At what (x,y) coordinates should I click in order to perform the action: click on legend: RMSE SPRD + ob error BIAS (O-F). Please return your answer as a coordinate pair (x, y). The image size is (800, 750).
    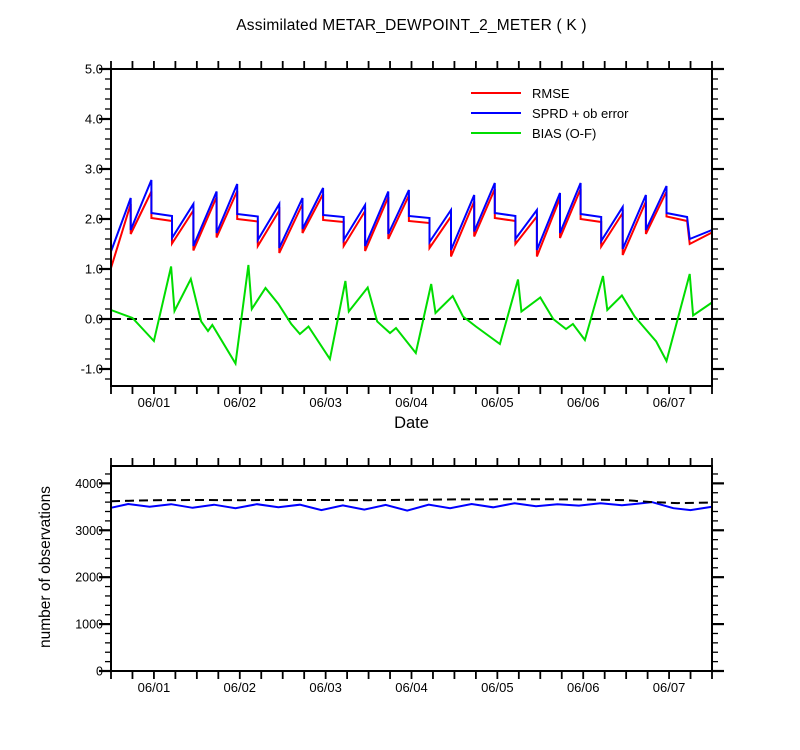
    Looking at the image, I should click on (549, 113).